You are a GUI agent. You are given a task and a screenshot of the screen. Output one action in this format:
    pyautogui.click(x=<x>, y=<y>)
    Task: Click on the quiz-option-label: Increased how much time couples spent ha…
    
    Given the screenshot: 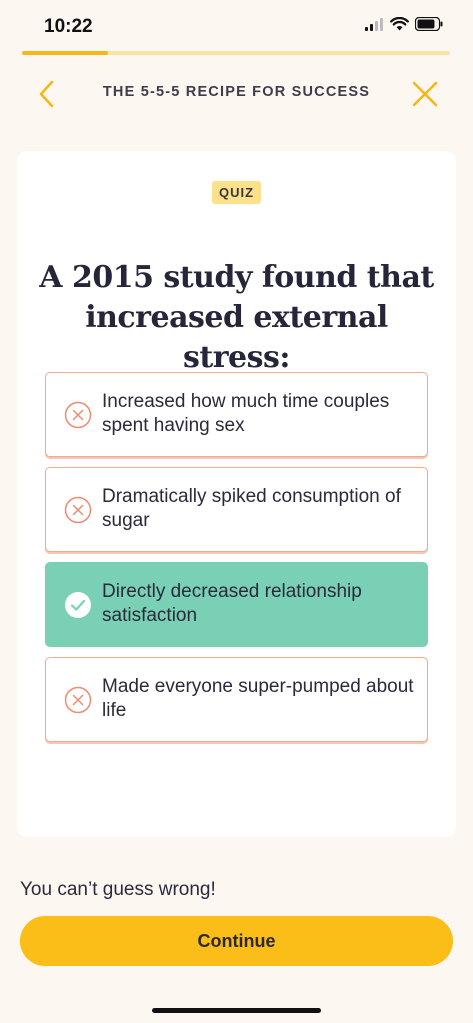 What is the action you would take?
    pyautogui.click(x=246, y=413)
    